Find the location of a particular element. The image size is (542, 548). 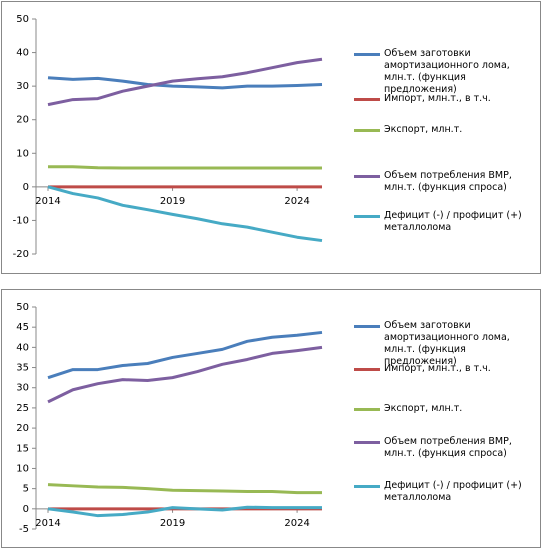

y-tick-label: 25 is located at coordinates (22, 408).